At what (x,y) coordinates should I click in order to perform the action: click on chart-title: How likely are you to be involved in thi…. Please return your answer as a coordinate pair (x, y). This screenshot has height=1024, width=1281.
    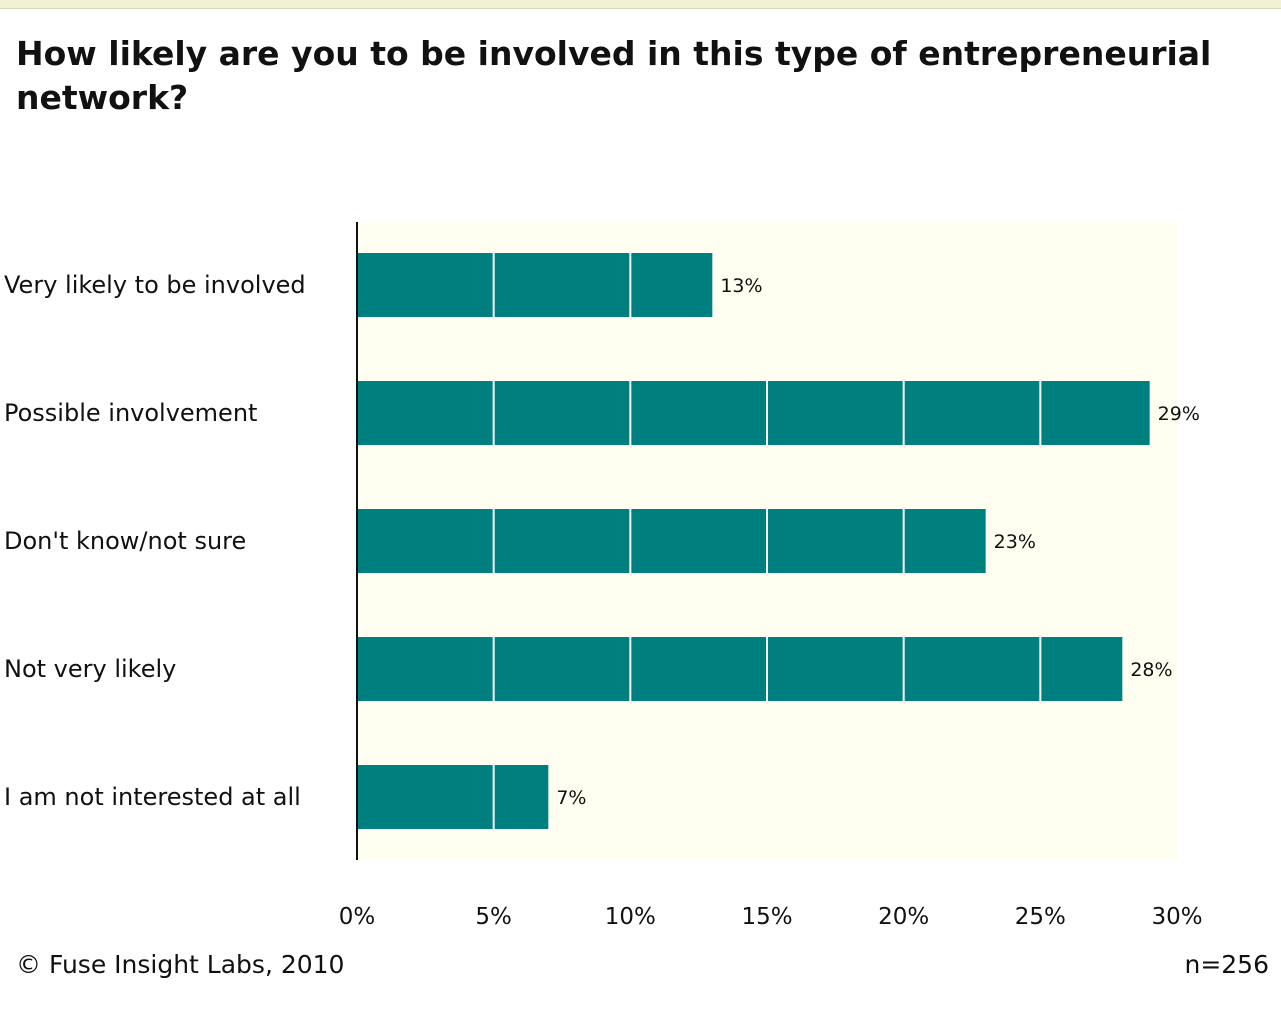
    Looking at the image, I should click on (614, 75).